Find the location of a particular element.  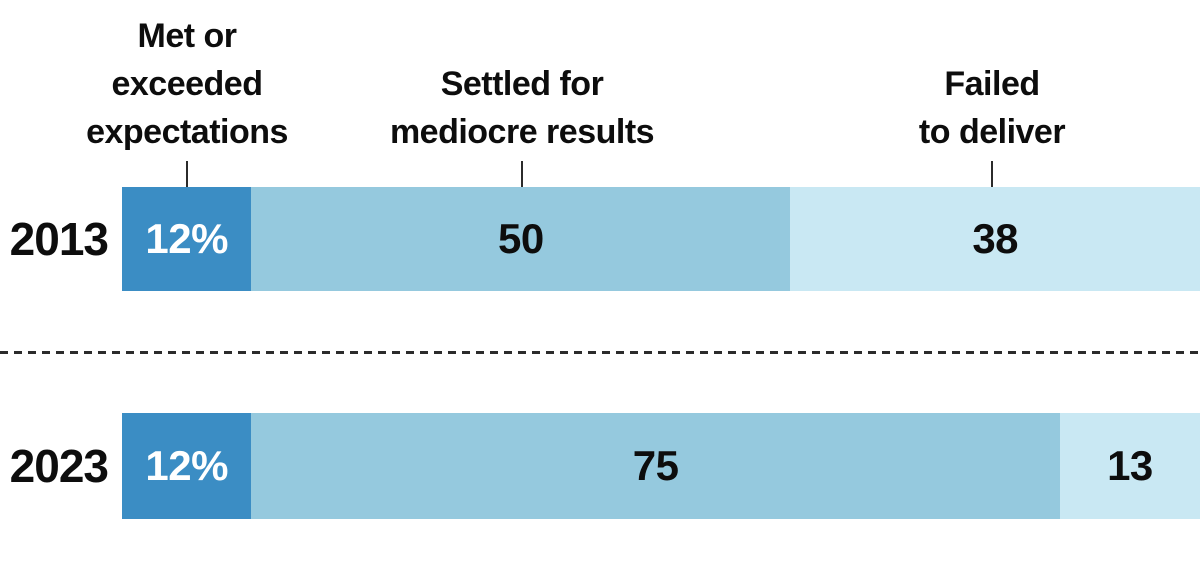

segment-value-label: 50 is located at coordinates (521, 238).